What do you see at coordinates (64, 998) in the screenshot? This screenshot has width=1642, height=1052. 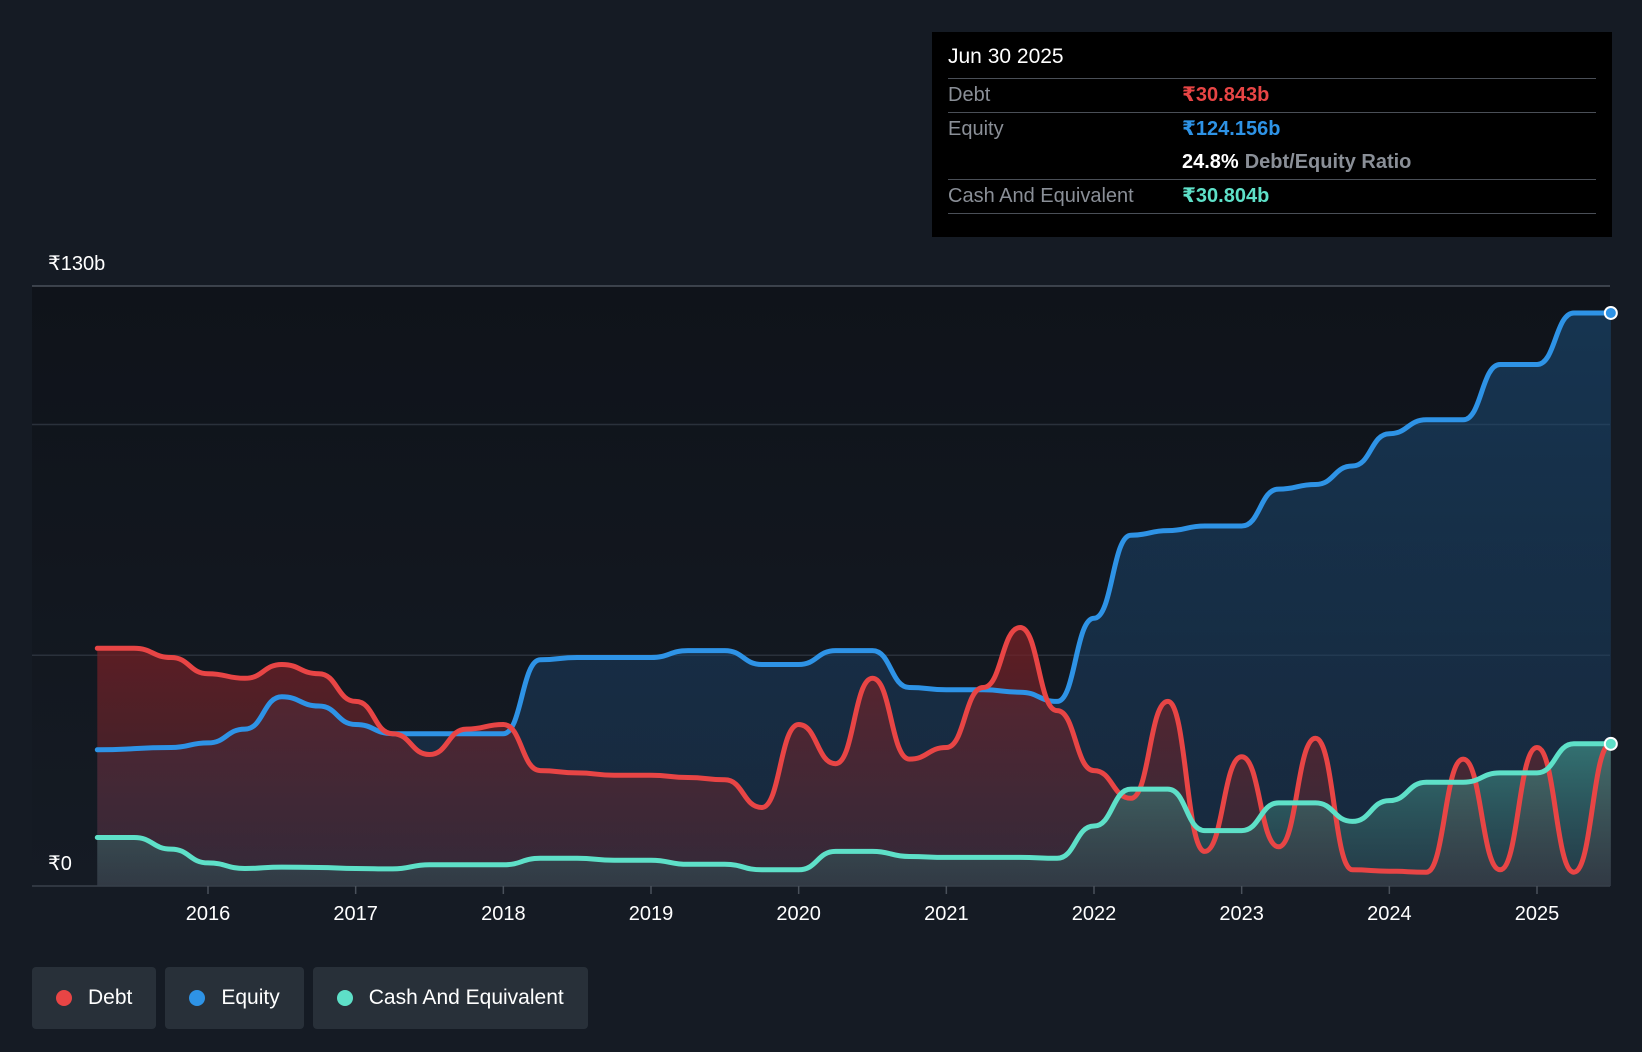 I see `legend-debt-dot-icon` at bounding box center [64, 998].